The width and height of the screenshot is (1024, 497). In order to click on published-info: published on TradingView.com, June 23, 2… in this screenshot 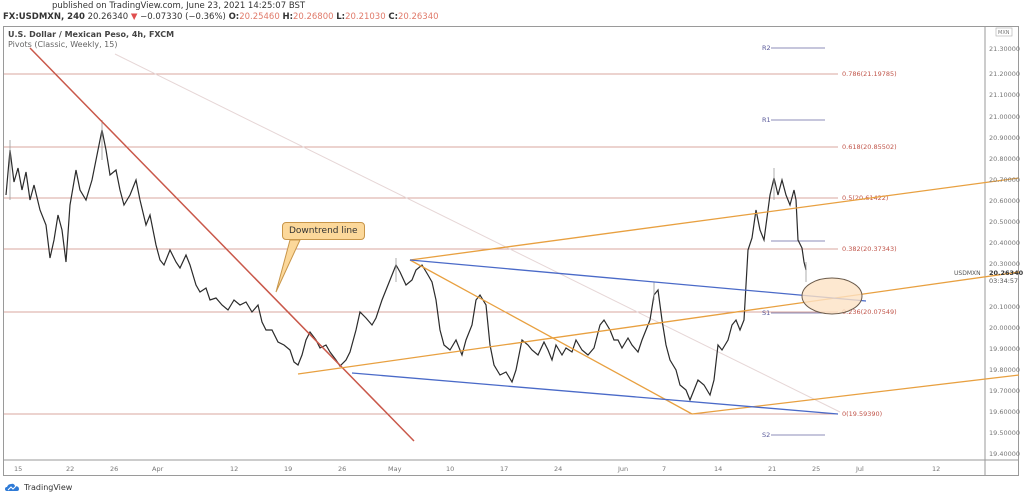, I will do `click(179, 6)`.